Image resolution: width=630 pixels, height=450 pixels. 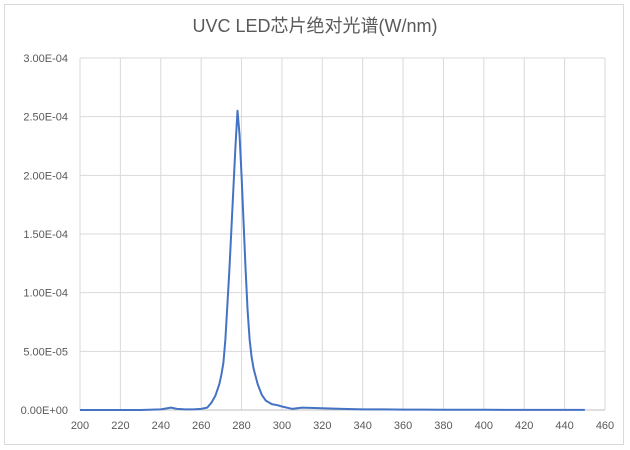 What do you see at coordinates (363, 426) in the screenshot?
I see `x-tick-label: 340` at bounding box center [363, 426].